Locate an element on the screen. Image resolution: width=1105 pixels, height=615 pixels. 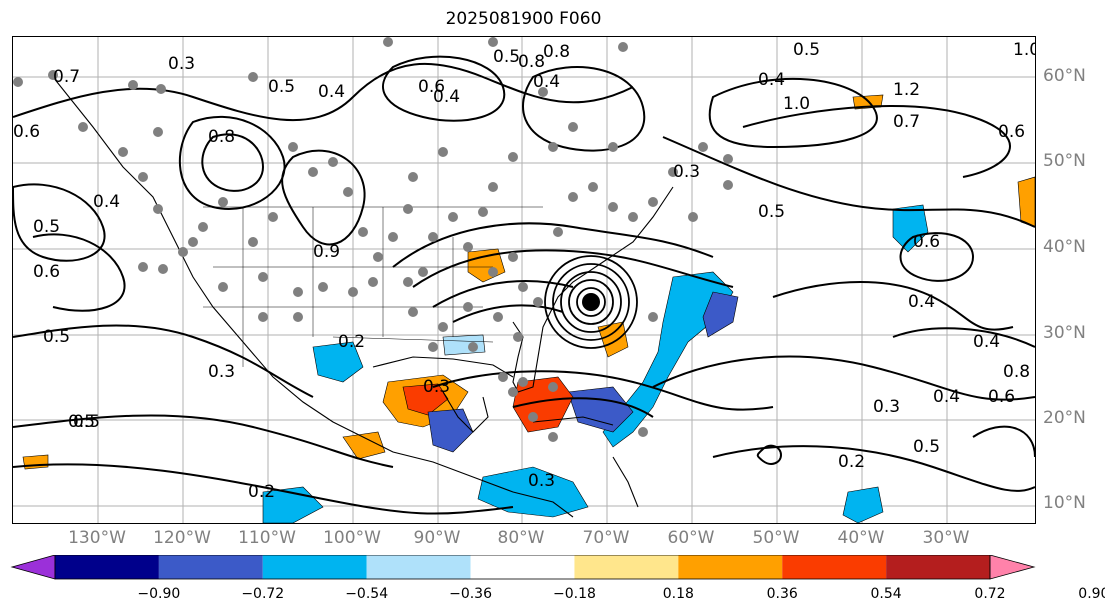
lat-label-50n: 50°N is located at coordinates (1064, 161).